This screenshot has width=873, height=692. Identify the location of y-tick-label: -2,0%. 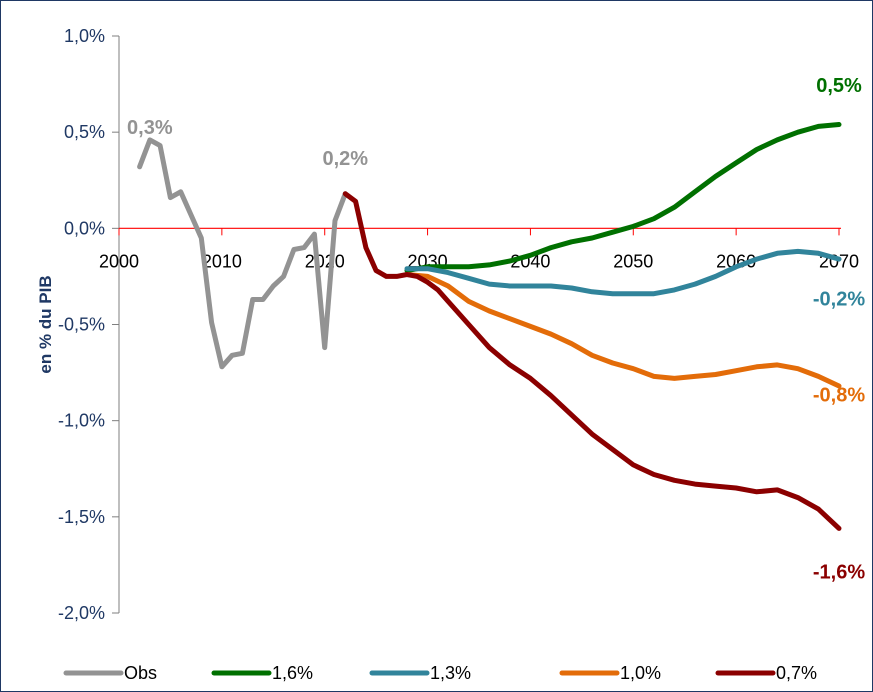
(81, 613).